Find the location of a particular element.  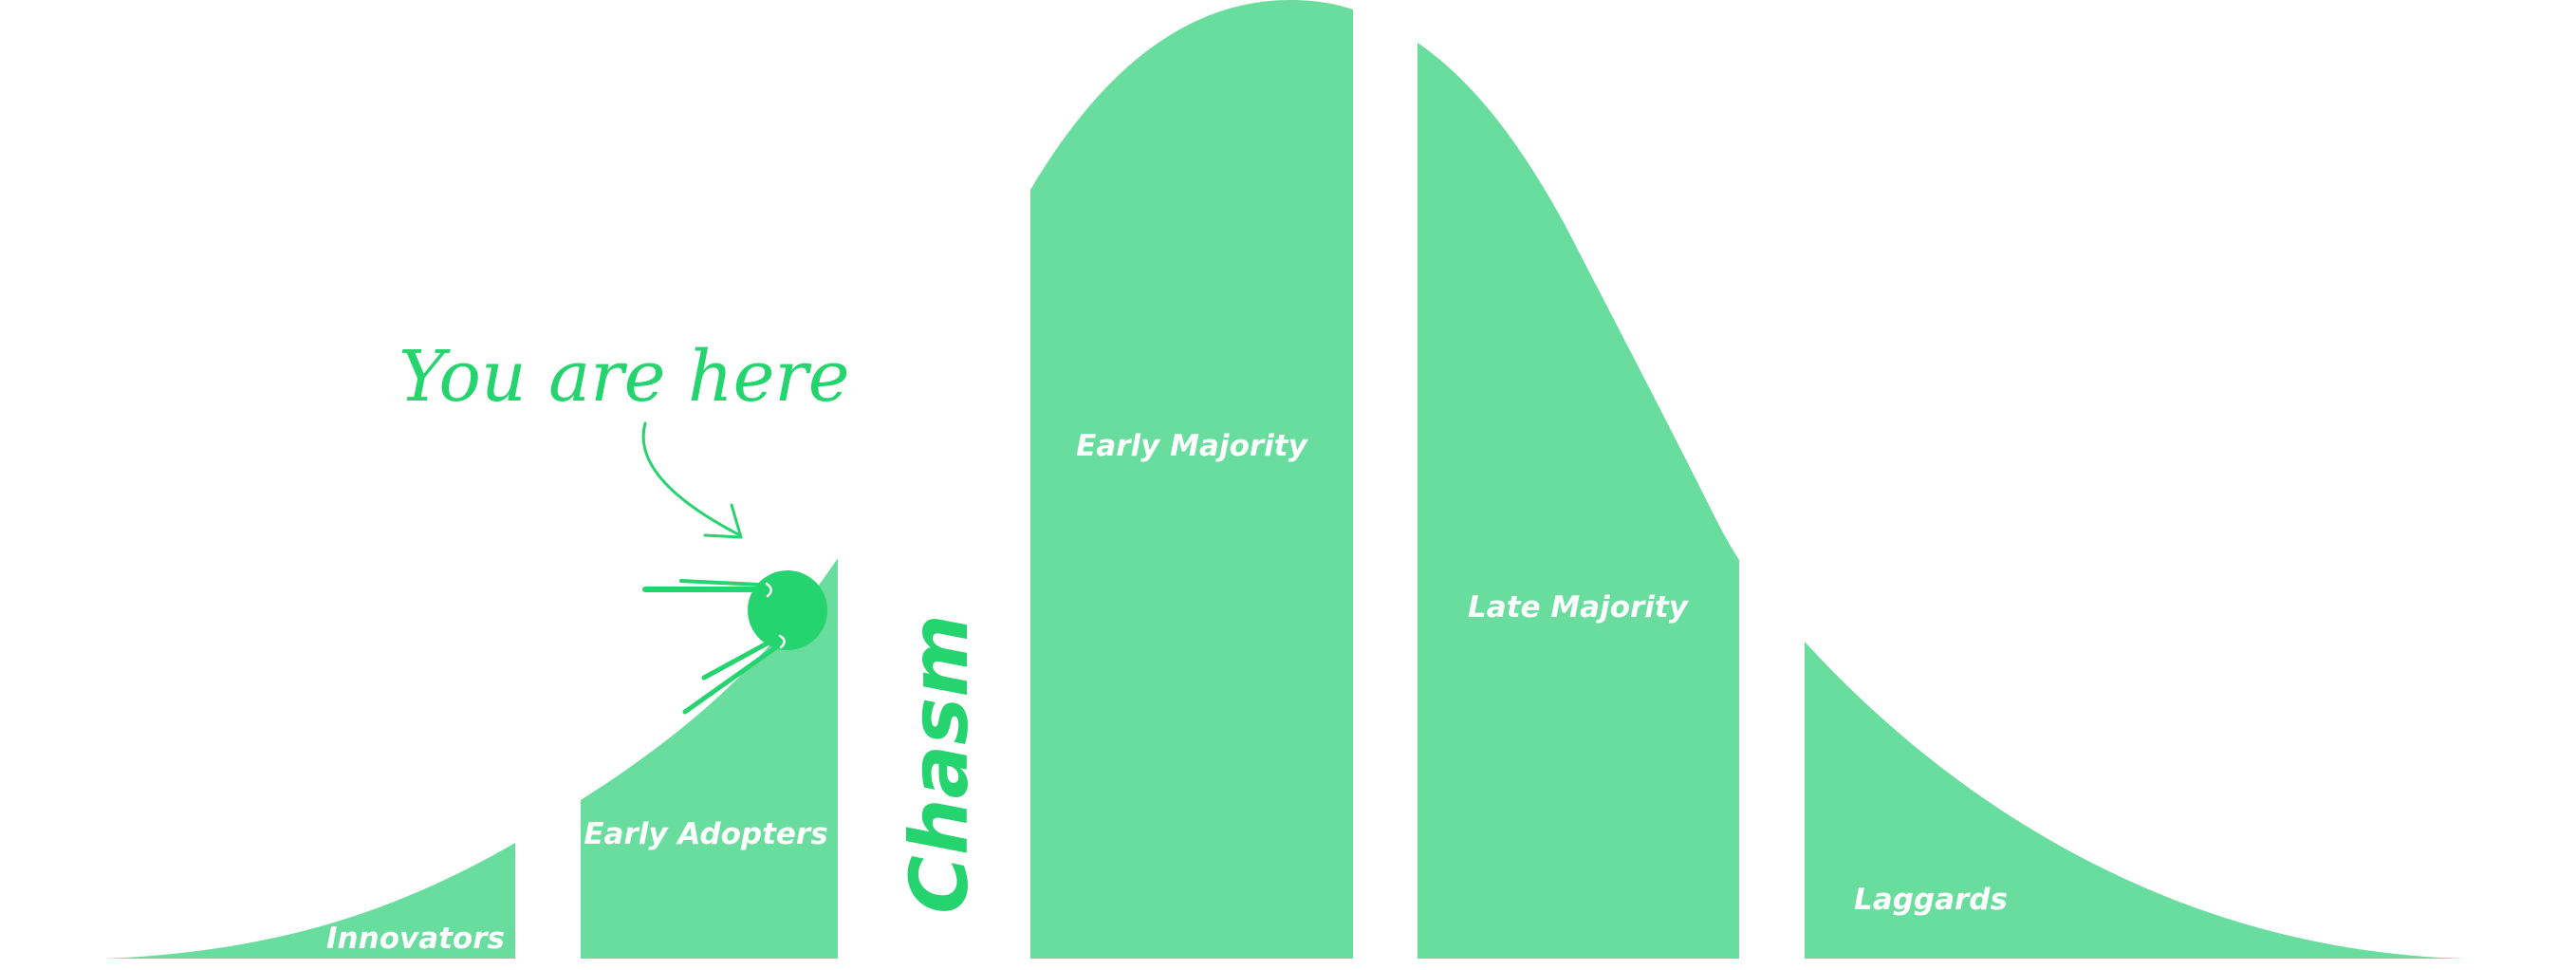

callout-arrow-icon is located at coordinates (690, 479).